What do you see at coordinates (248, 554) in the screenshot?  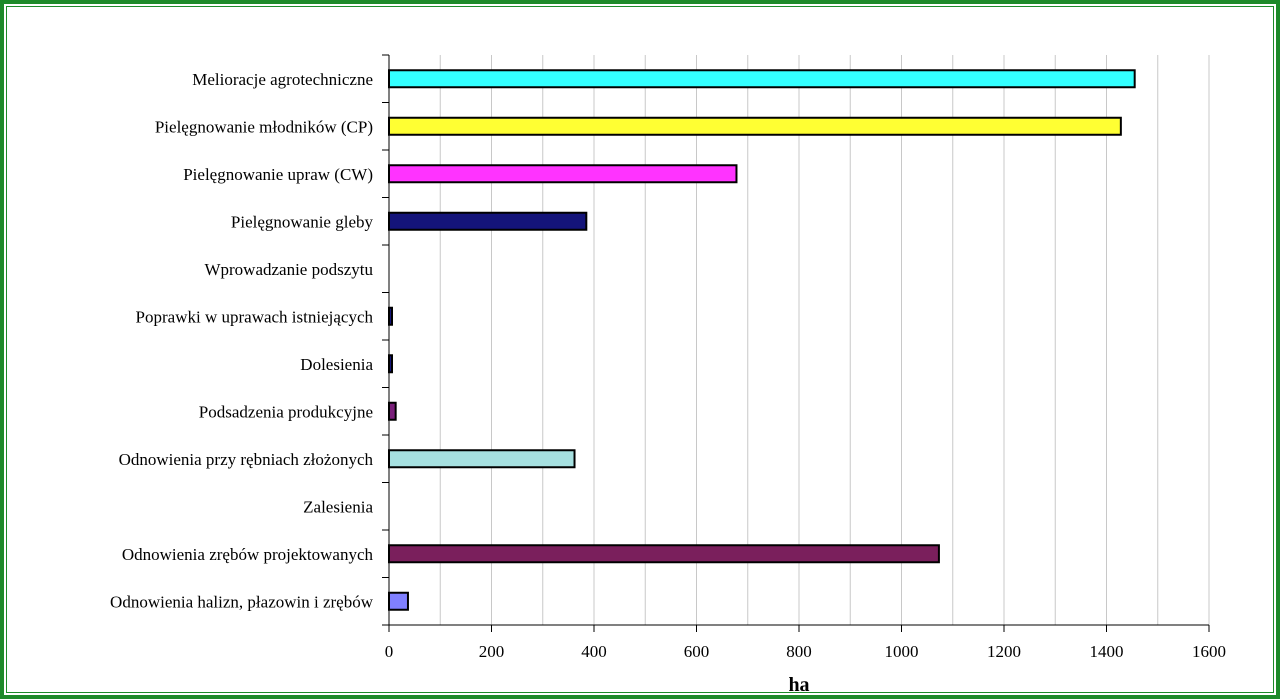 I see `category-label: Odnowienia zrębów projektowanych` at bounding box center [248, 554].